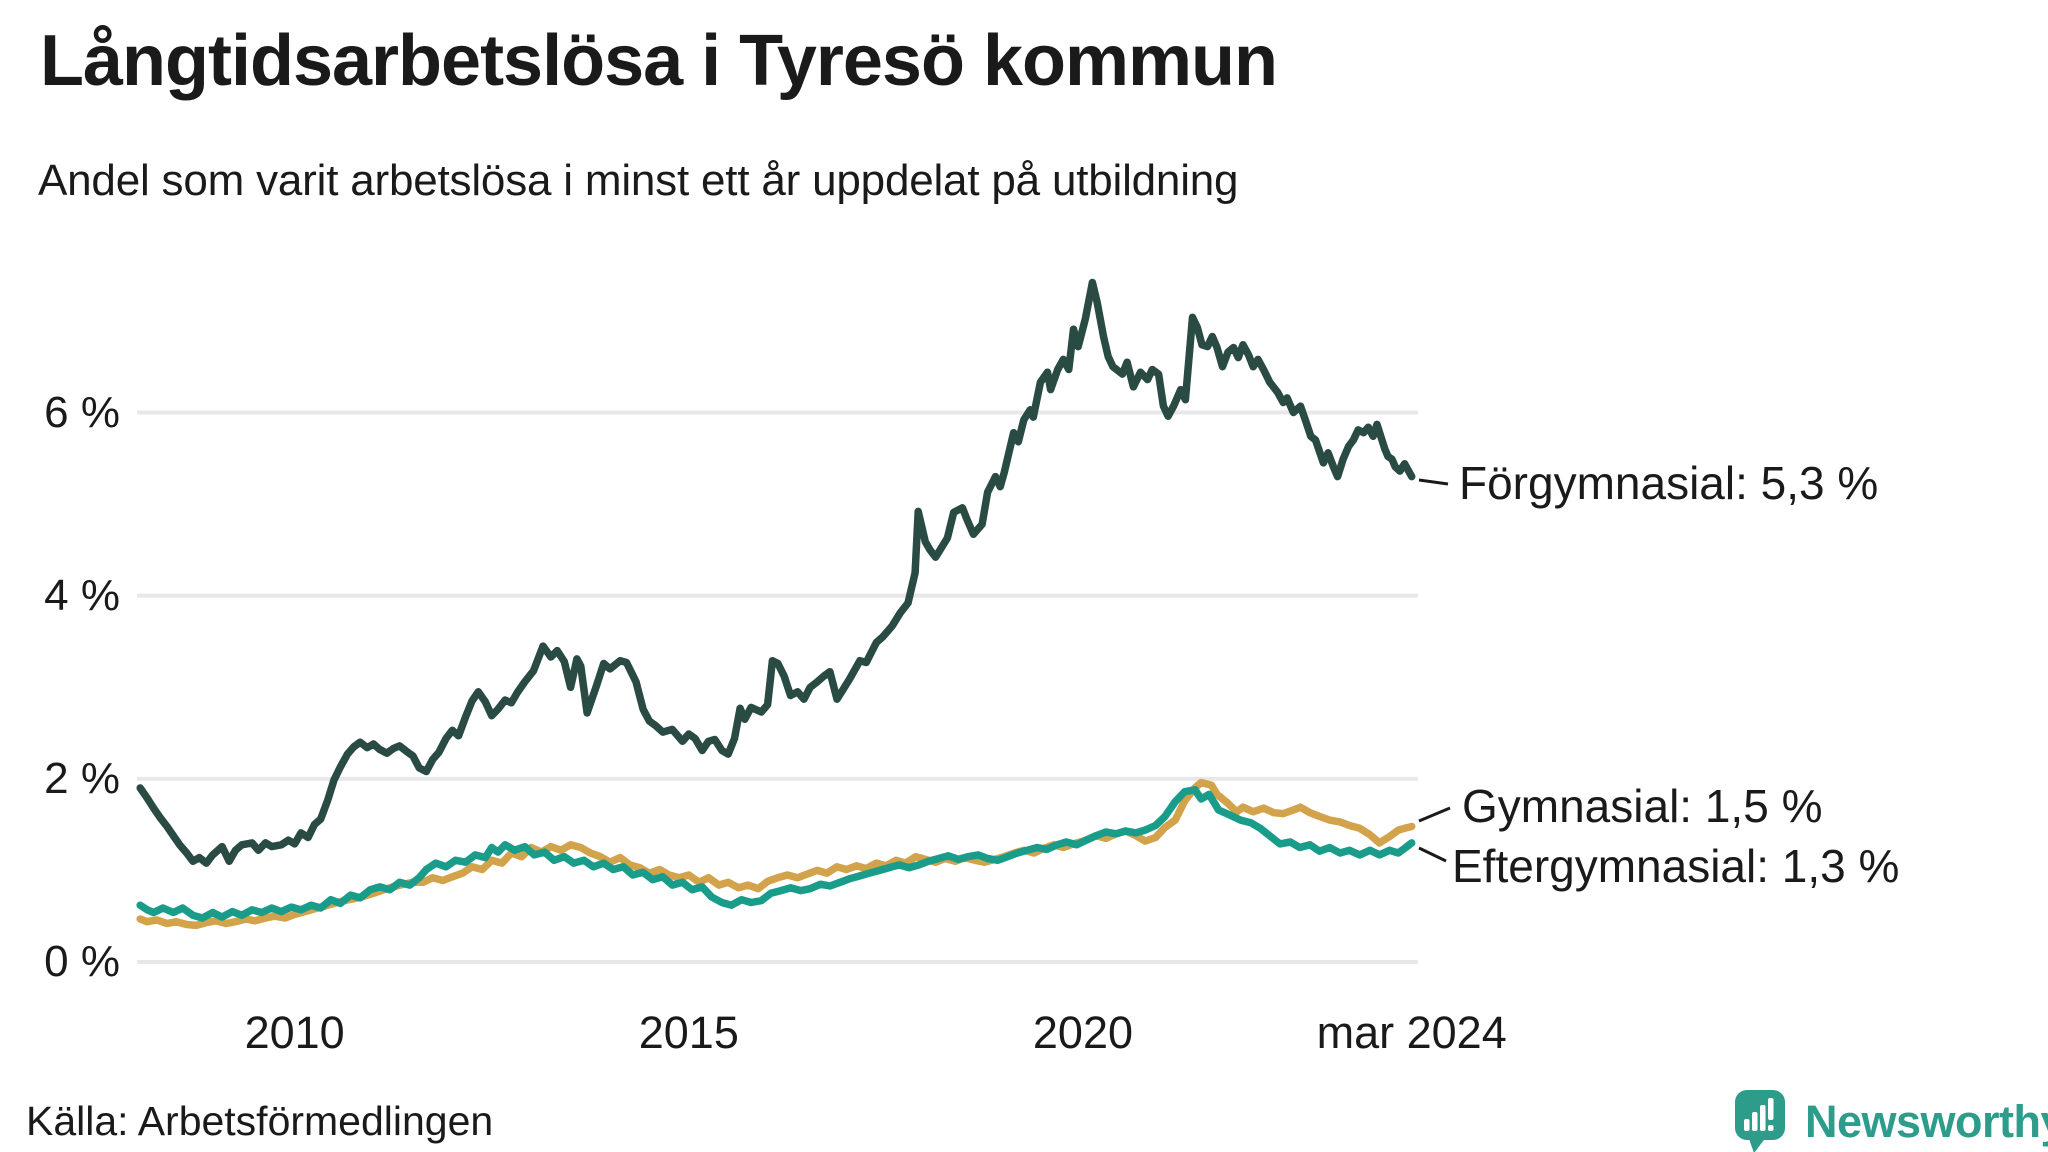 This screenshot has height=1152, width=2048. I want to click on newsworthy-logo: Newsworthy, so click(1891, 1121).